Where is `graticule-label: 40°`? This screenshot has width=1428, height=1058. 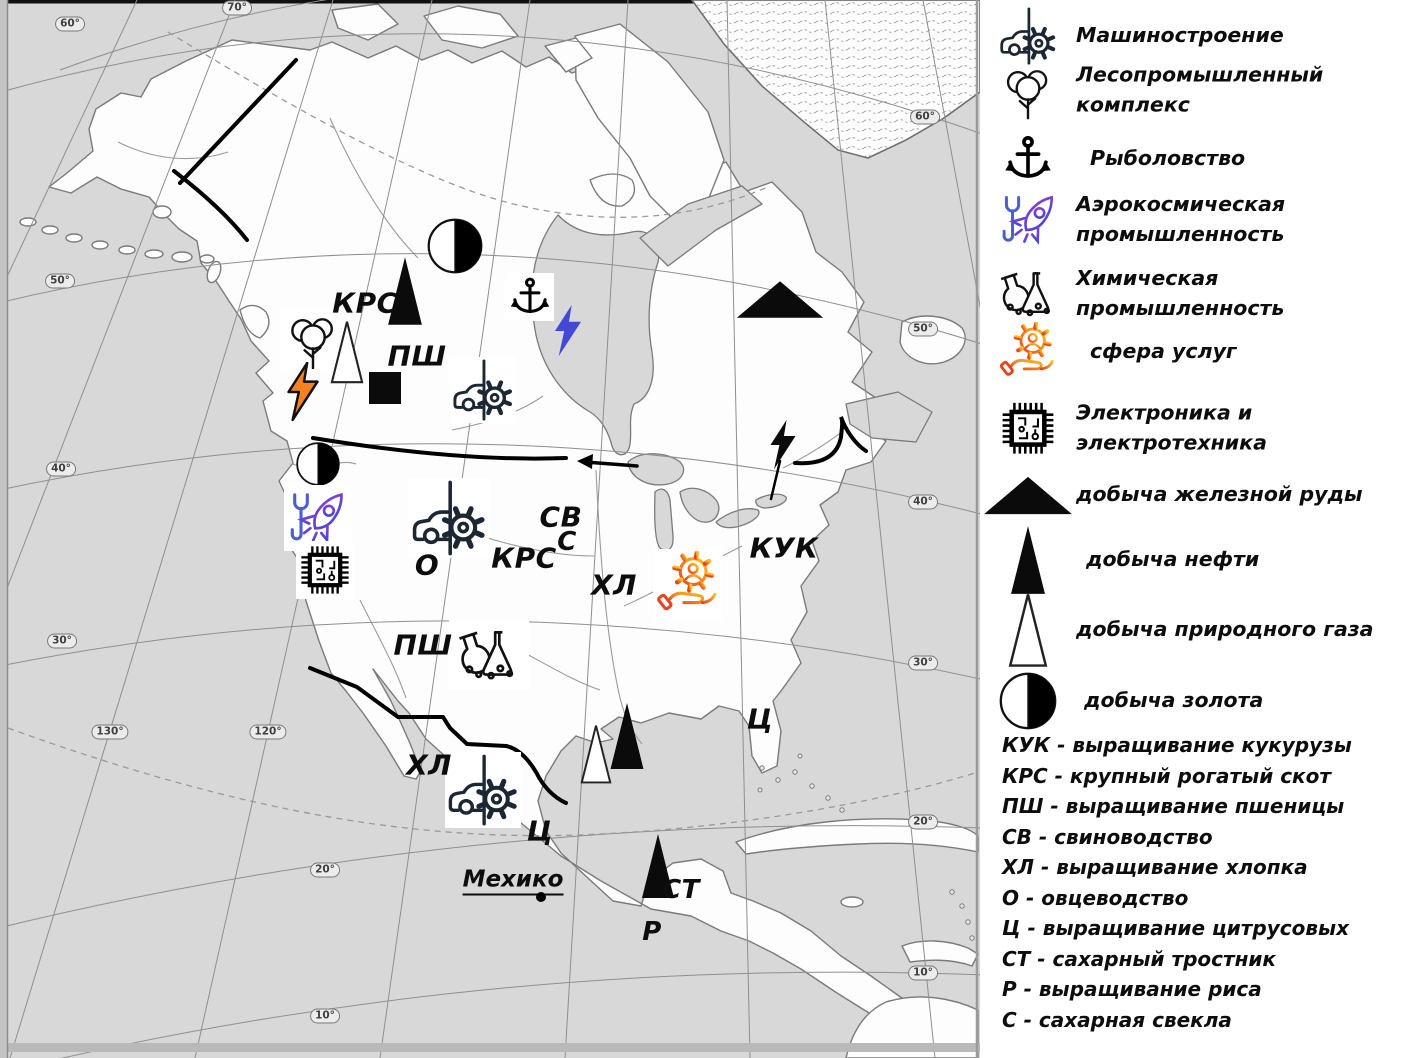
graticule-label: 40° is located at coordinates (923, 502).